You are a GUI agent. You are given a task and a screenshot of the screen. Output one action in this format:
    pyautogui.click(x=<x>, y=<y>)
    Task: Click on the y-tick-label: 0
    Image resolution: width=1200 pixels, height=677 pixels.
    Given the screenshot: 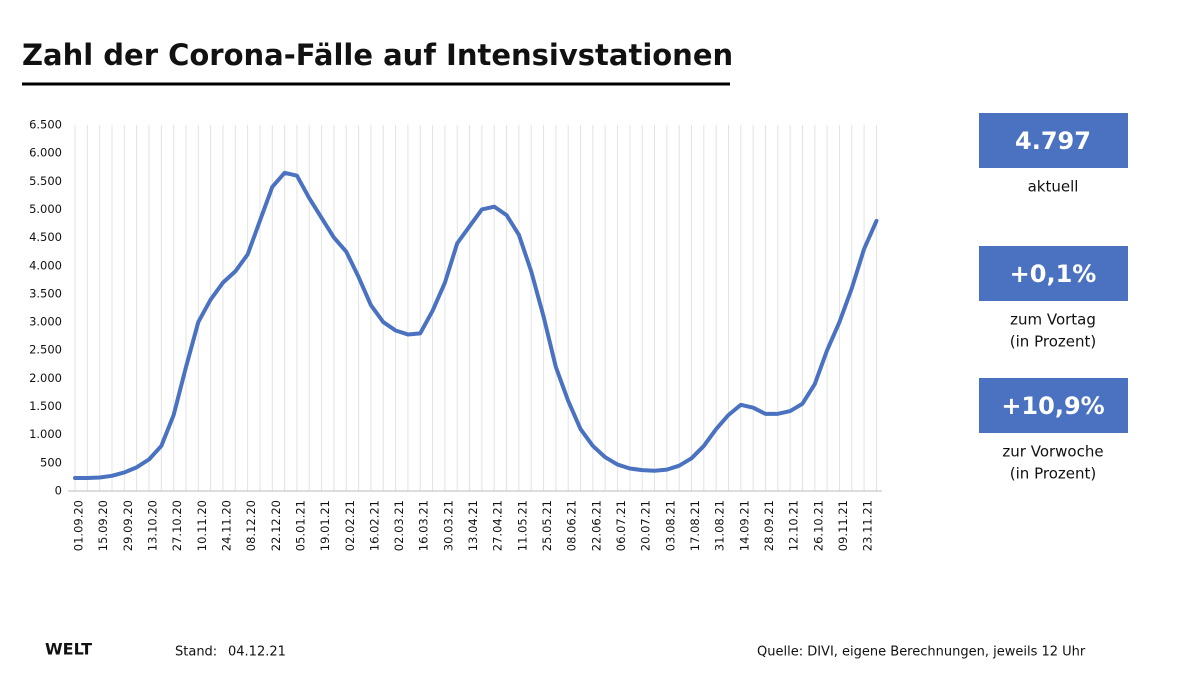 What is the action you would take?
    pyautogui.click(x=58, y=491)
    